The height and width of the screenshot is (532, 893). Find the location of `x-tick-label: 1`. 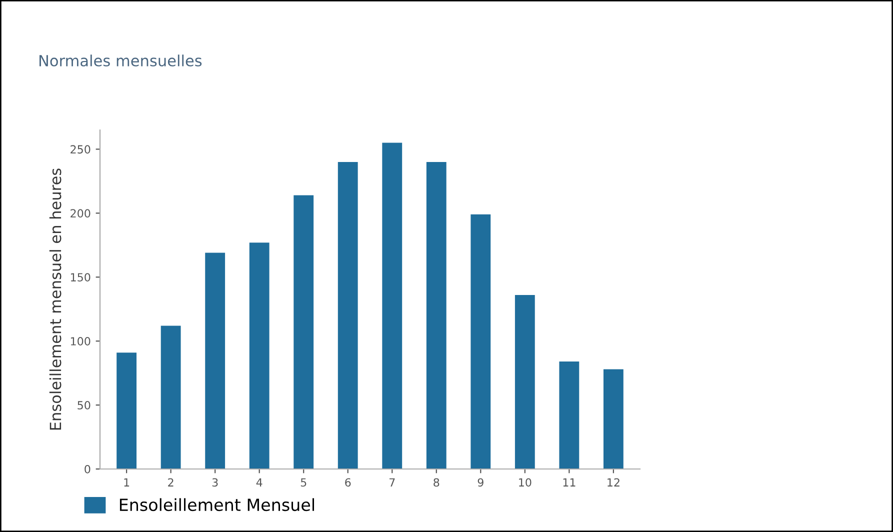

x-tick-label: 1 is located at coordinates (127, 482).